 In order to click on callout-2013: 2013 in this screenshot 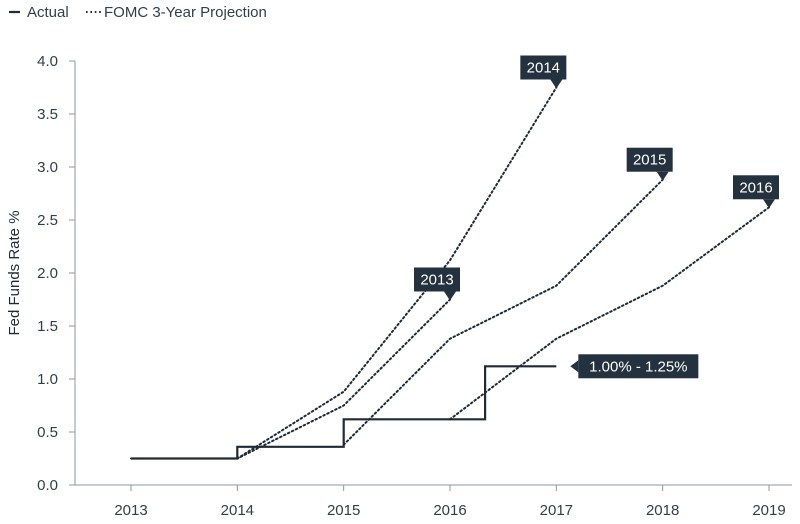, I will do `click(437, 284)`.